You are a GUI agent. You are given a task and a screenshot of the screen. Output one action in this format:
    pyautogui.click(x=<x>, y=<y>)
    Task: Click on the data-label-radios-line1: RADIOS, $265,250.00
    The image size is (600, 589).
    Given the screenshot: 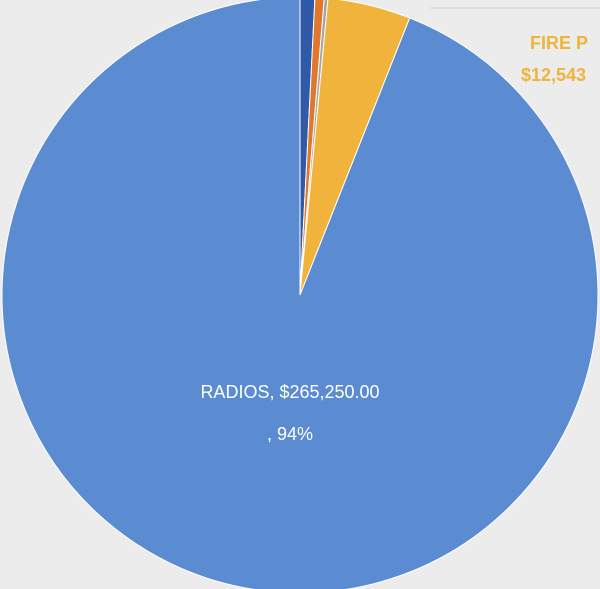 What is the action you would take?
    pyautogui.click(x=289, y=392)
    